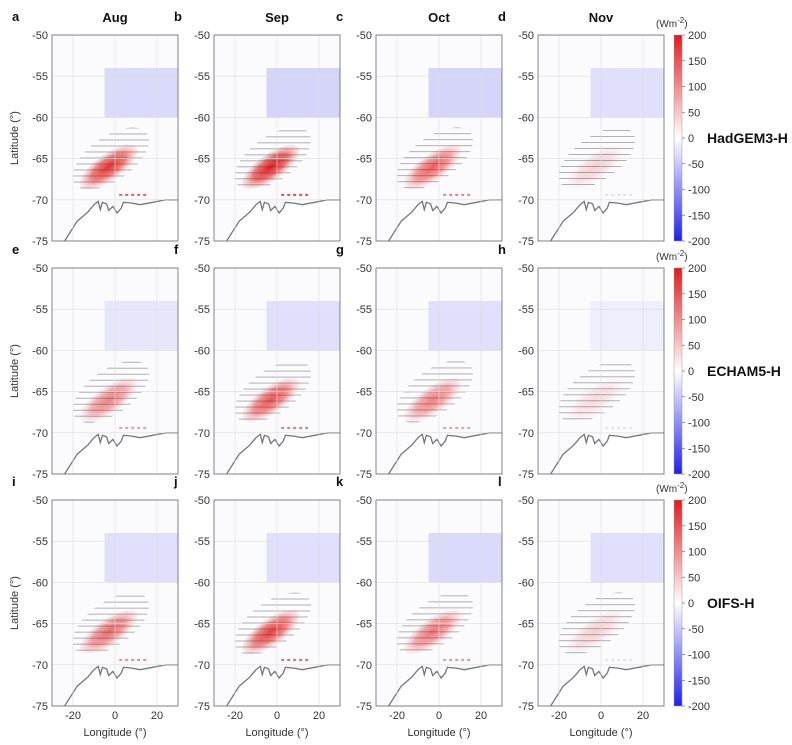 This screenshot has width=792, height=745. I want to click on colorbar-scale, so click(678, 603).